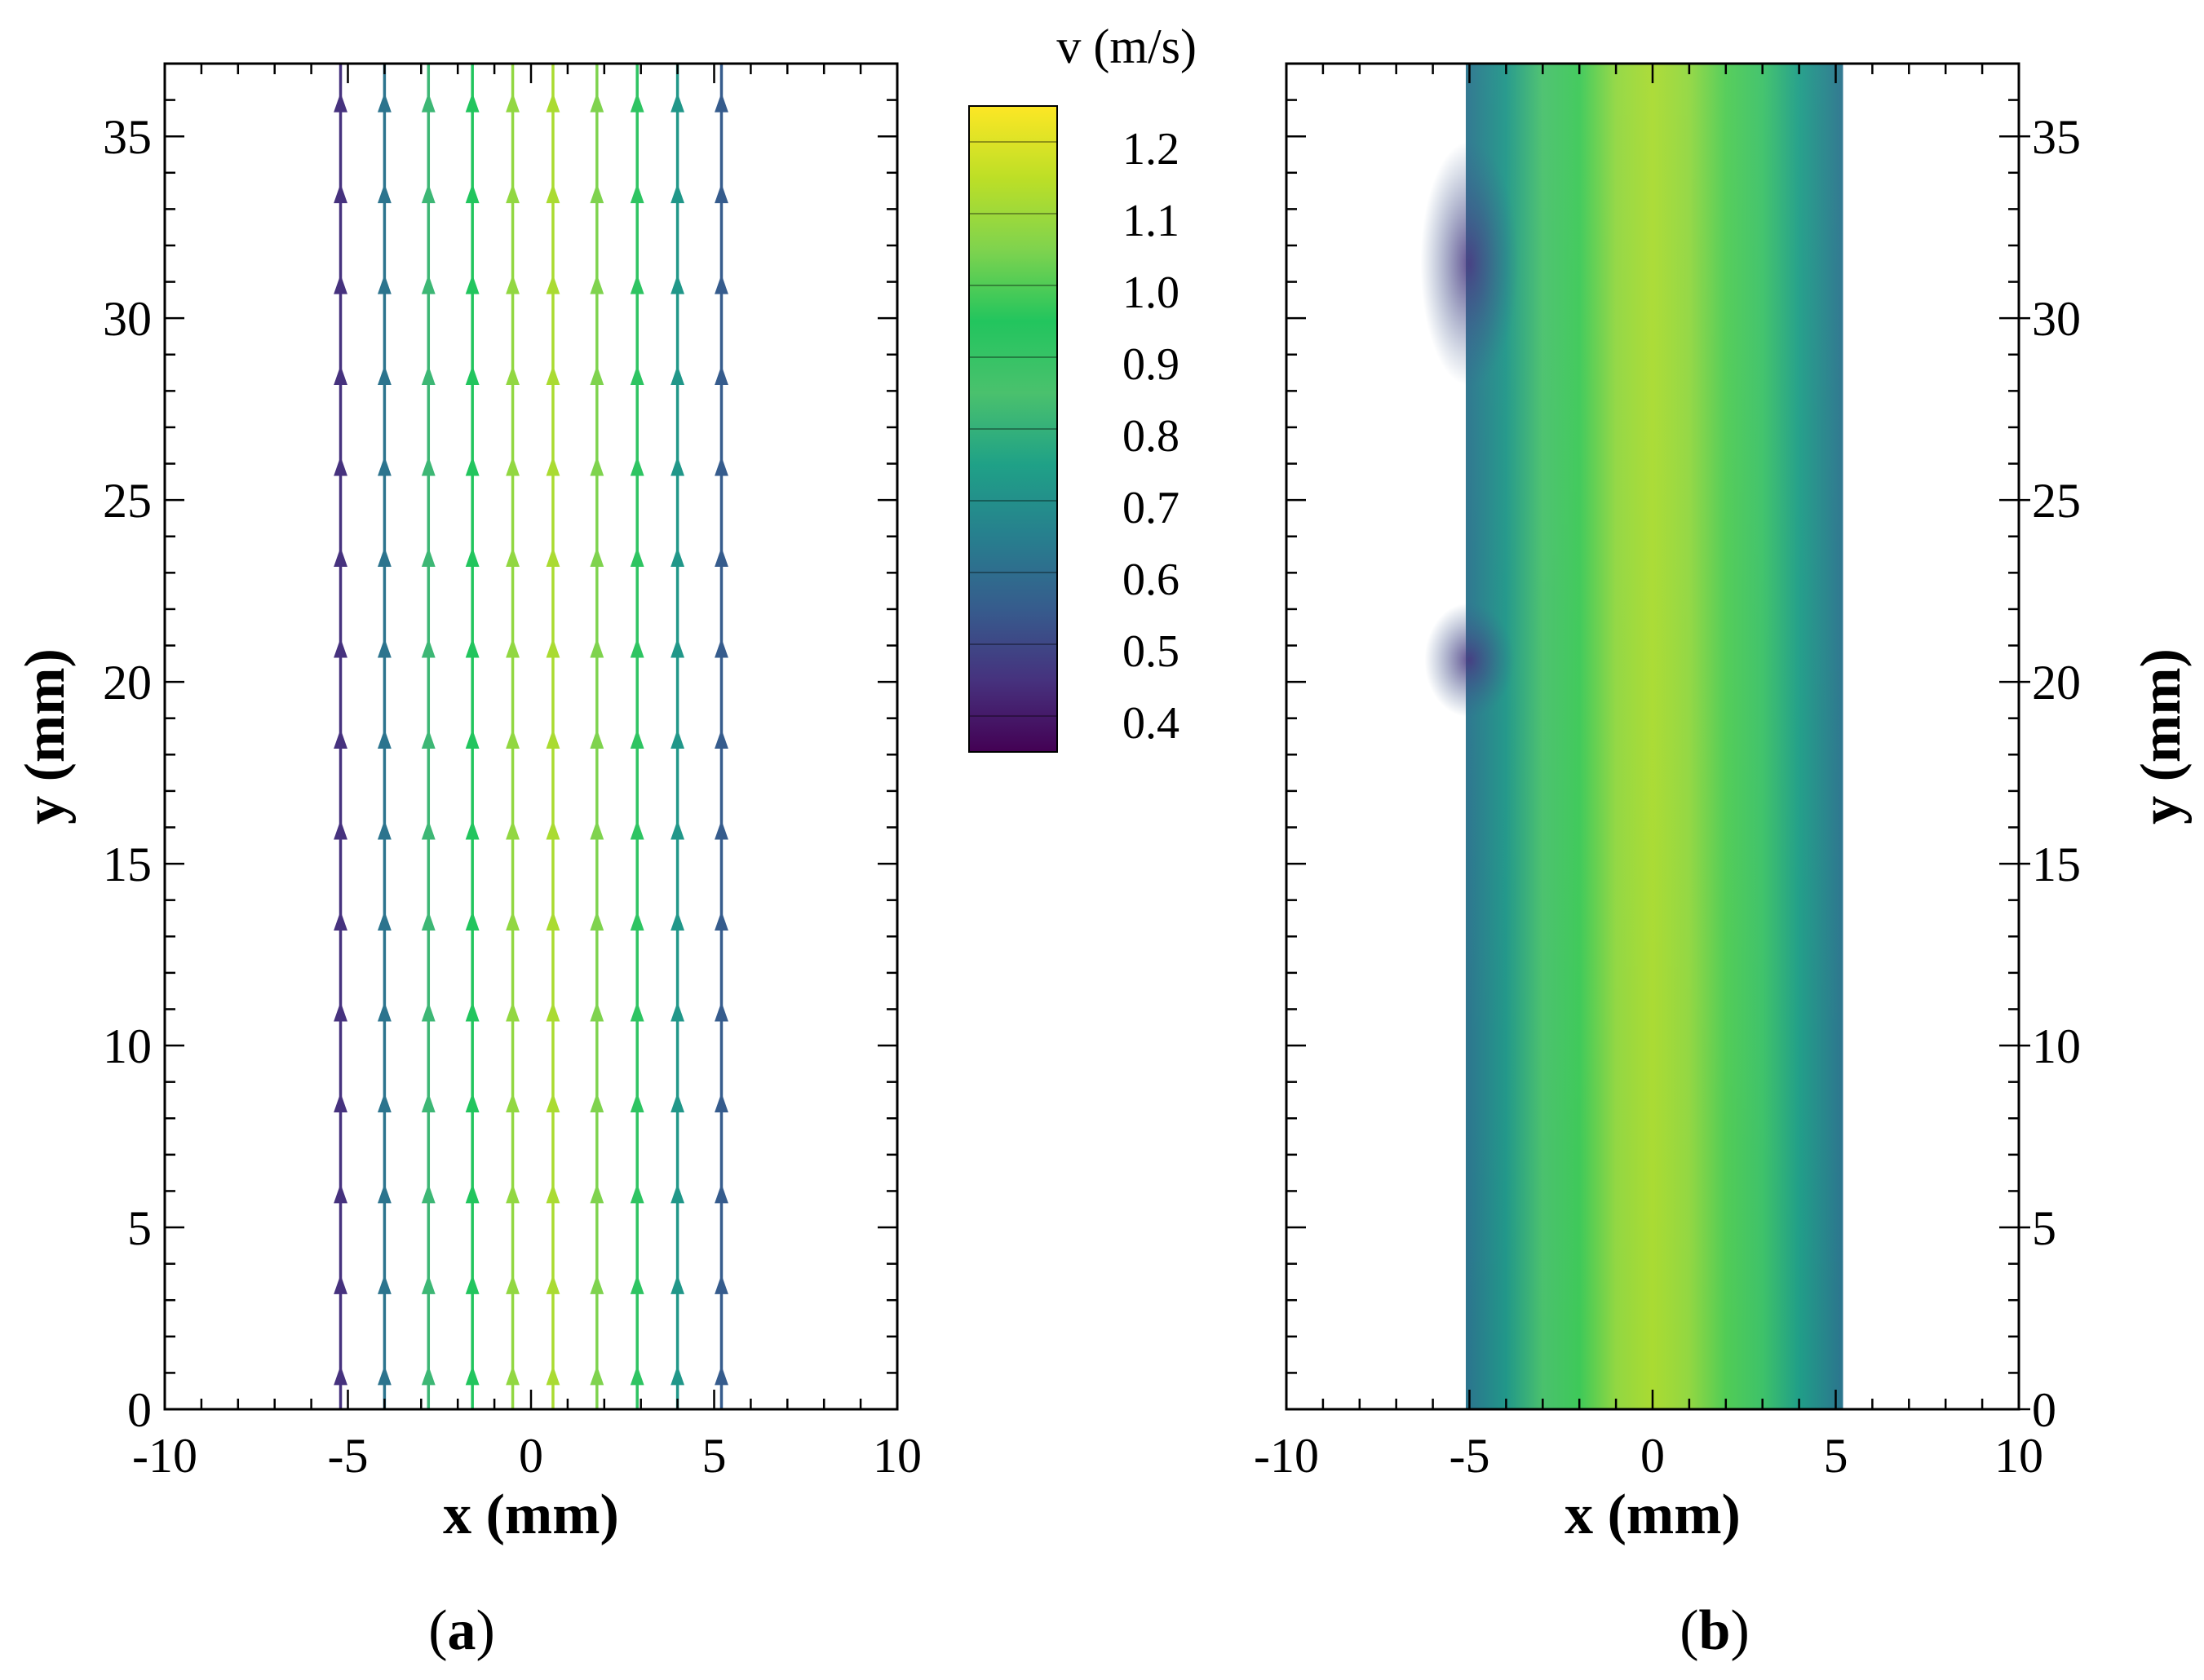  Describe the element at coordinates (531, 736) in the screenshot. I see `vector-field` at that location.